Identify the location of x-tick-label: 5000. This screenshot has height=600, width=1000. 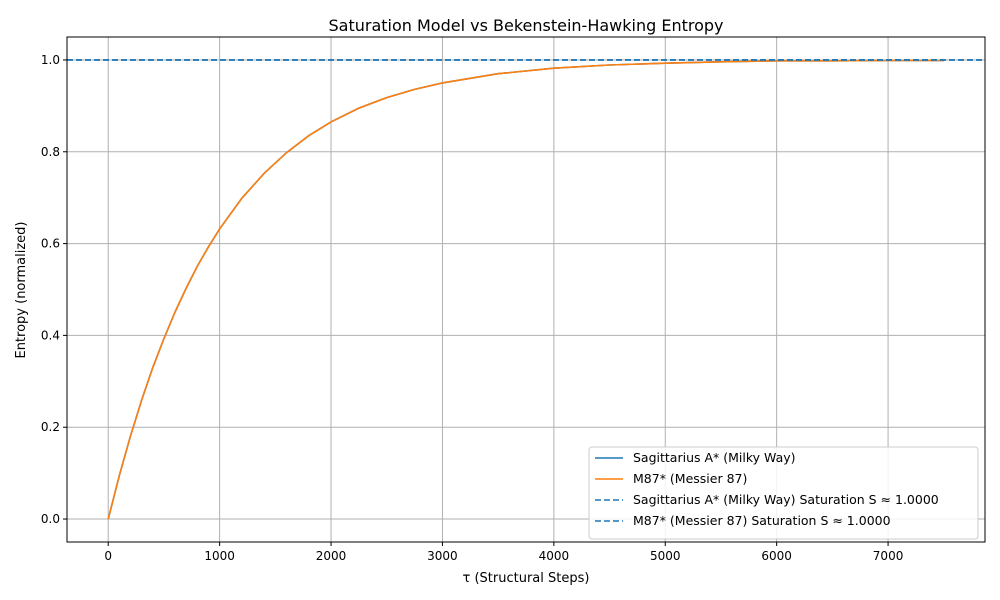
(665, 556).